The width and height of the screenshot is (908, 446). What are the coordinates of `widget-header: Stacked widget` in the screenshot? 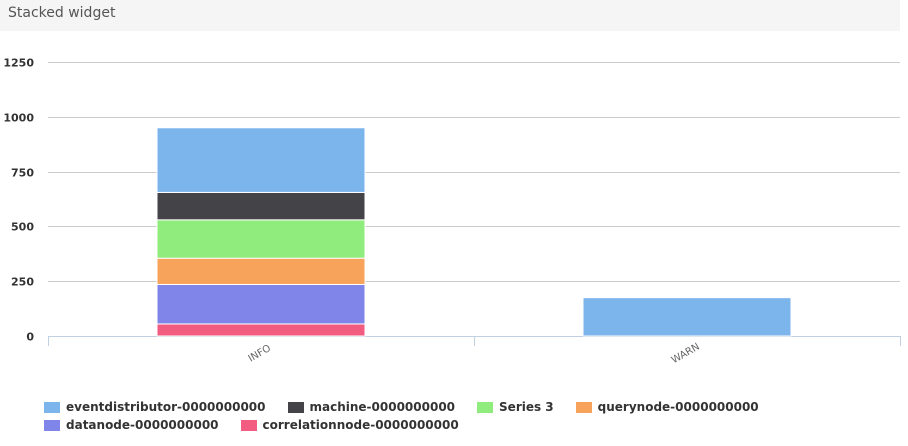 It's located at (450, 15).